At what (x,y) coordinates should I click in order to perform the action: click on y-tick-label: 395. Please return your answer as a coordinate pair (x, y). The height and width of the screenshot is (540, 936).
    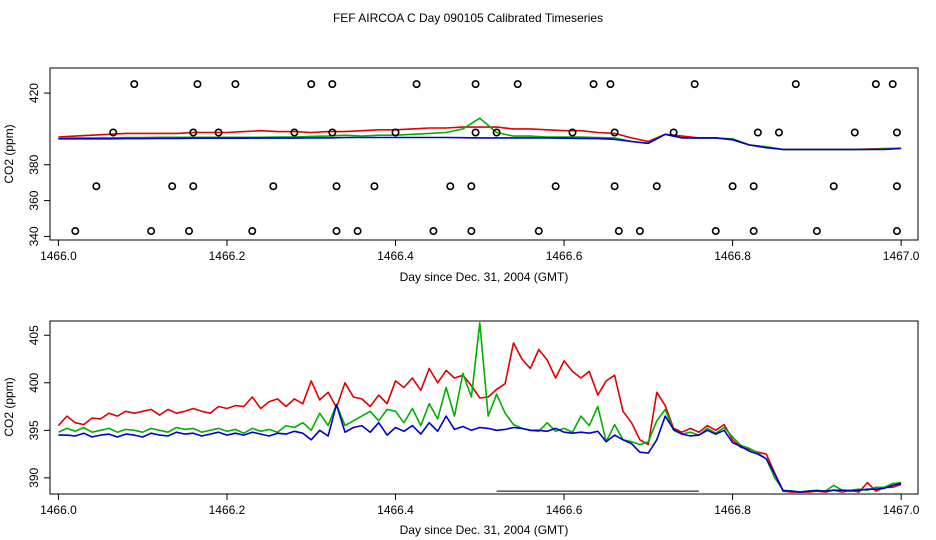
    Looking at the image, I should click on (34, 430).